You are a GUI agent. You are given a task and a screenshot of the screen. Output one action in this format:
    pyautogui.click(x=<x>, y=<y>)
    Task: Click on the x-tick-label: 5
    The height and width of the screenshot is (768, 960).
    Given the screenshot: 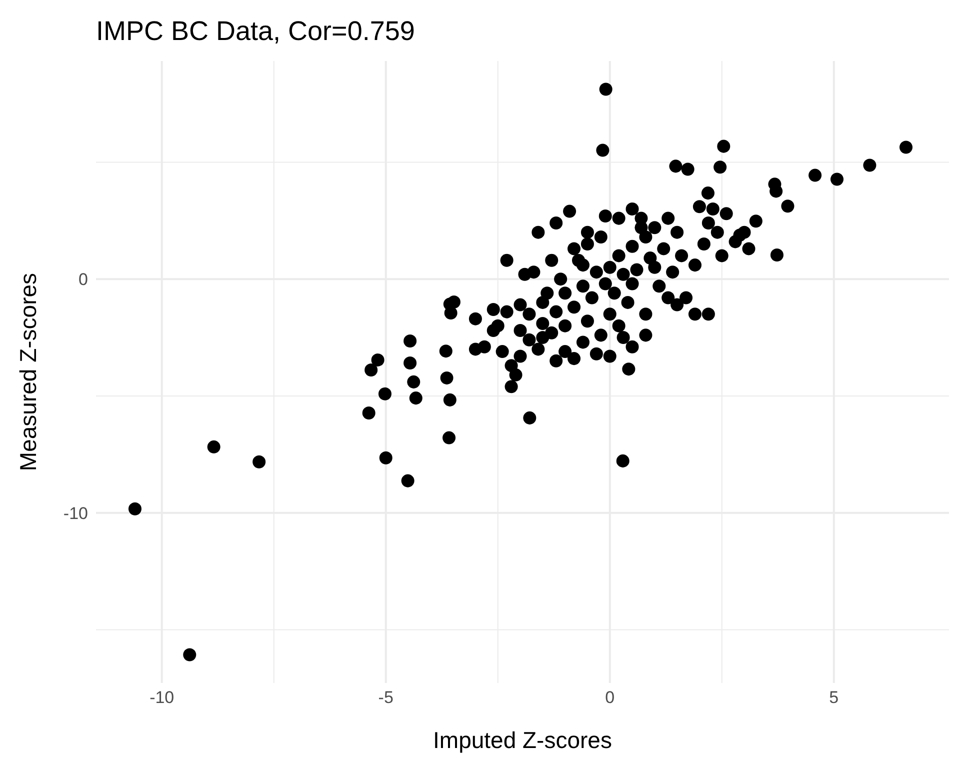 What is the action you would take?
    pyautogui.click(x=834, y=697)
    